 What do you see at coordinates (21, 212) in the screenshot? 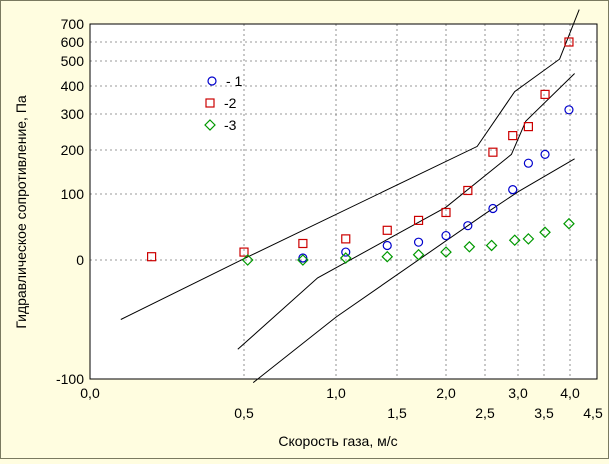
I see `y-axis-label: Гидравлическое сопротивление, Па` at bounding box center [21, 212].